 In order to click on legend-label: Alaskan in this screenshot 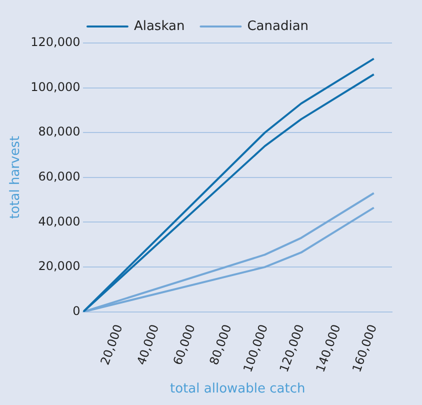, I will do `click(159, 26)`.